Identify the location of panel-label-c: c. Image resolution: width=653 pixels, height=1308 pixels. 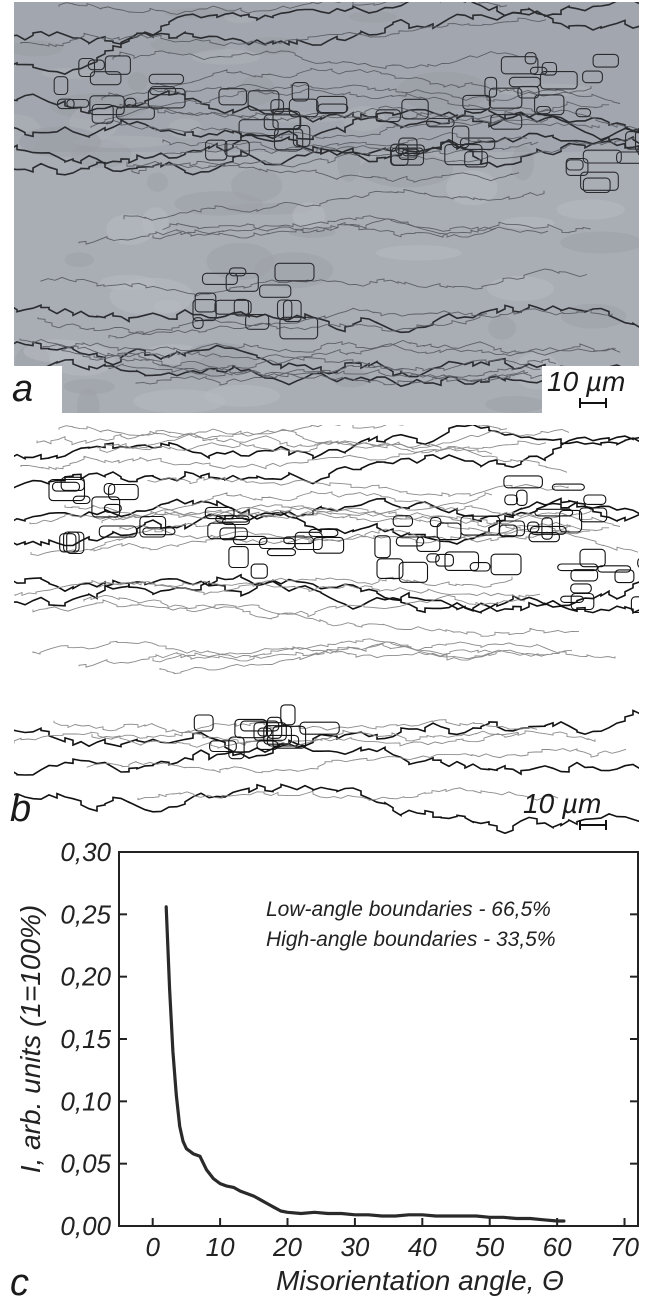
(19, 1283).